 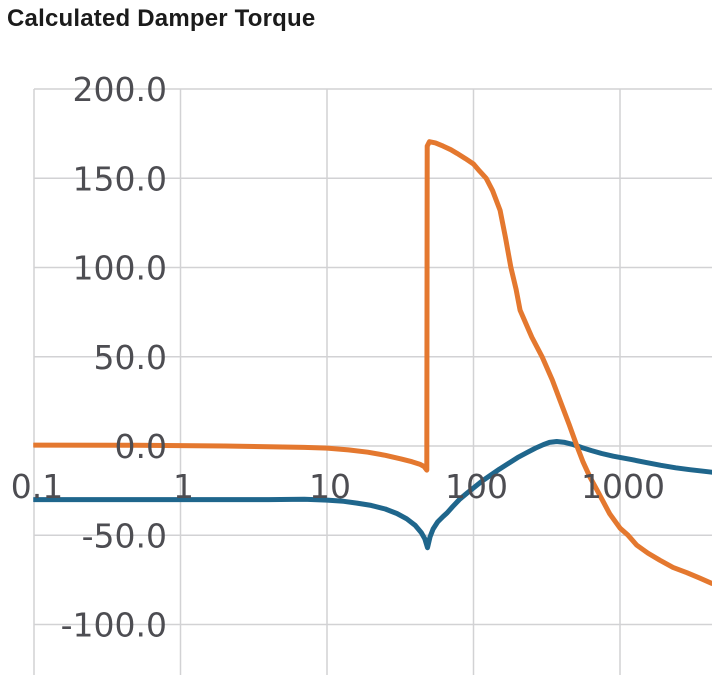 I want to click on y-tick-label: 150.0, so click(x=120, y=178).